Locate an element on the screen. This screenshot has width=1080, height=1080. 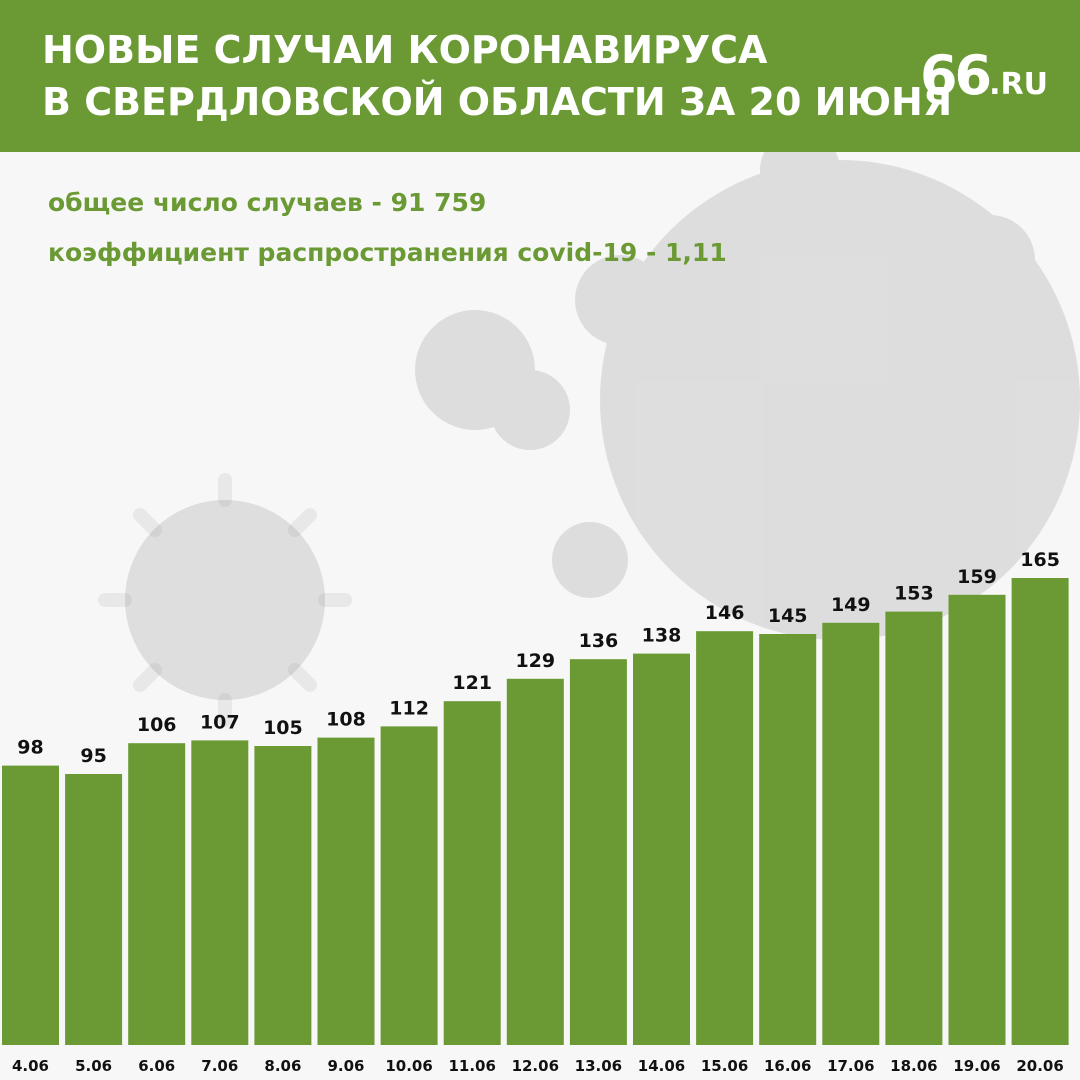
bar-value-label: 136 is located at coordinates (599, 641).